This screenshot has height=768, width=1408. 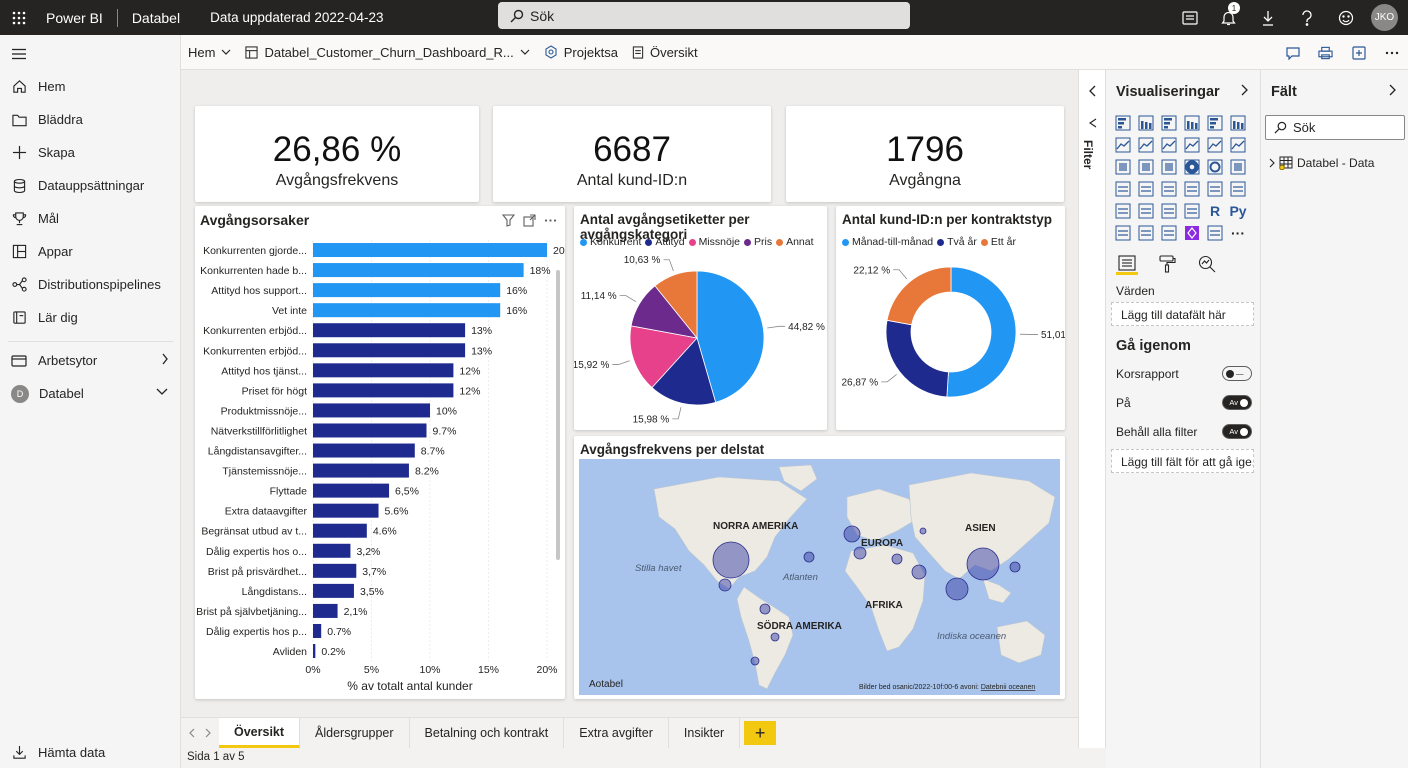 What do you see at coordinates (1127, 264) in the screenshot?
I see `fields-well-icon` at bounding box center [1127, 264].